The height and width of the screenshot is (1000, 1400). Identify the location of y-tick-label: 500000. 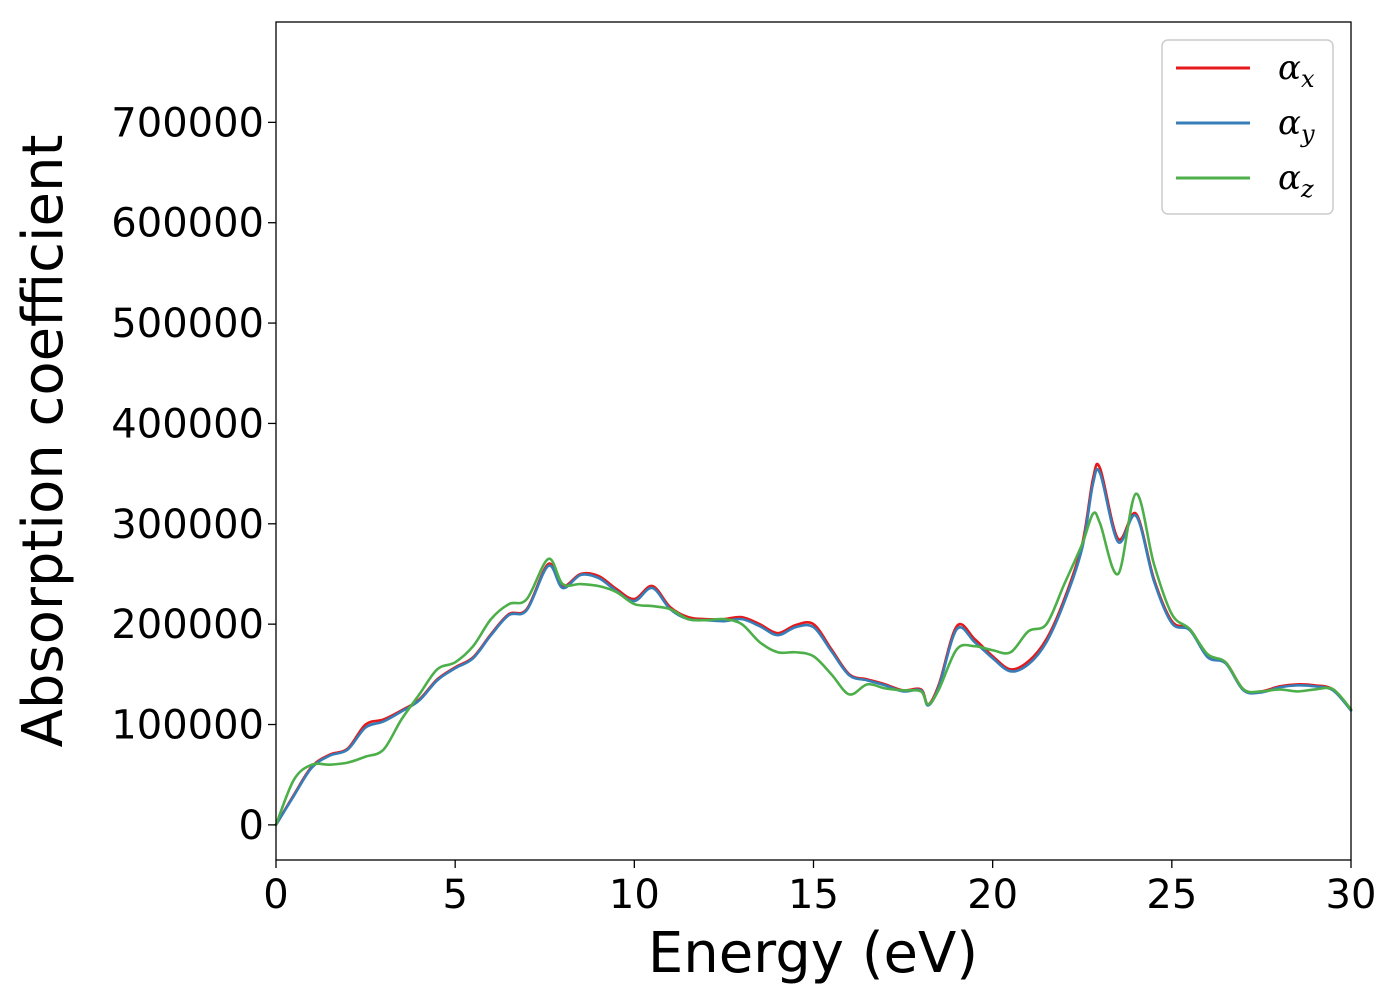
(187, 324).